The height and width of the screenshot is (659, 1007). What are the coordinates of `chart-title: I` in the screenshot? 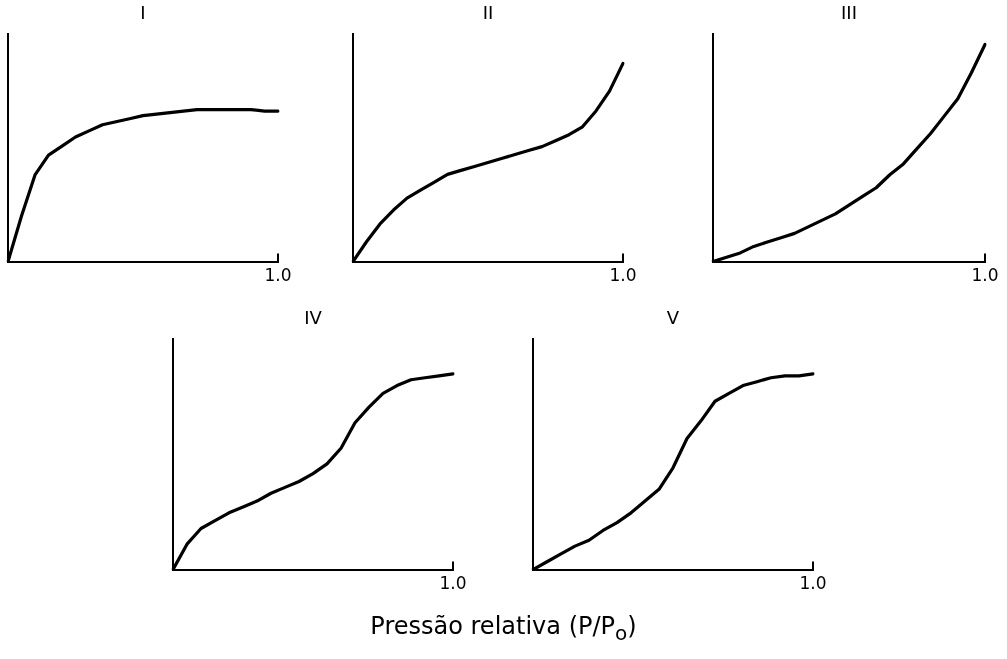 It's located at (143, 13).